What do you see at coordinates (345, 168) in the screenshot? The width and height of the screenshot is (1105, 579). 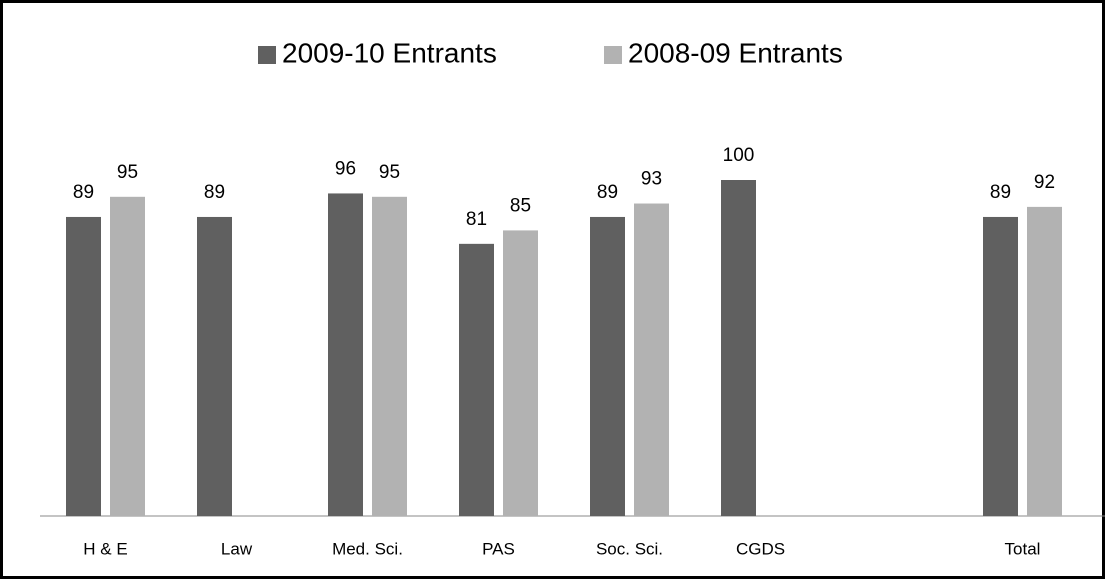 I see `value-label: 96` at bounding box center [345, 168].